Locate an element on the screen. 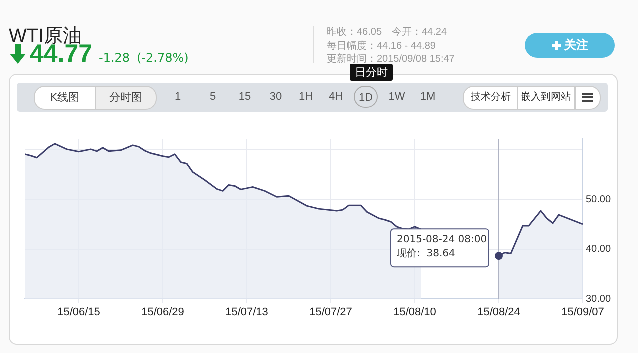 The image size is (638, 353). x-tick-label: 15/09/07 is located at coordinates (583, 312).